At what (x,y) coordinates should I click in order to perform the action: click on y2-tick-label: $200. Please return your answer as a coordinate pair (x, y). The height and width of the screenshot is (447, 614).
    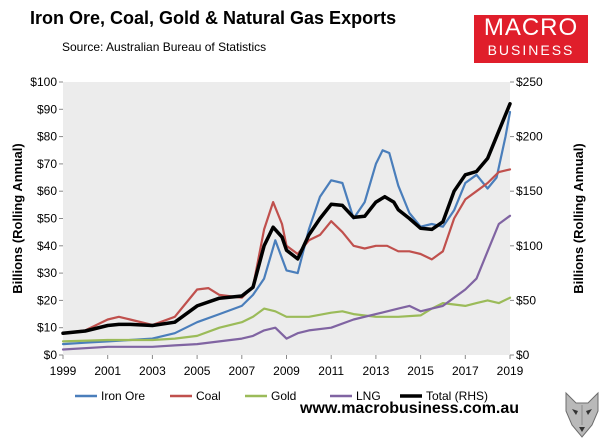
    Looking at the image, I should click on (529, 137).